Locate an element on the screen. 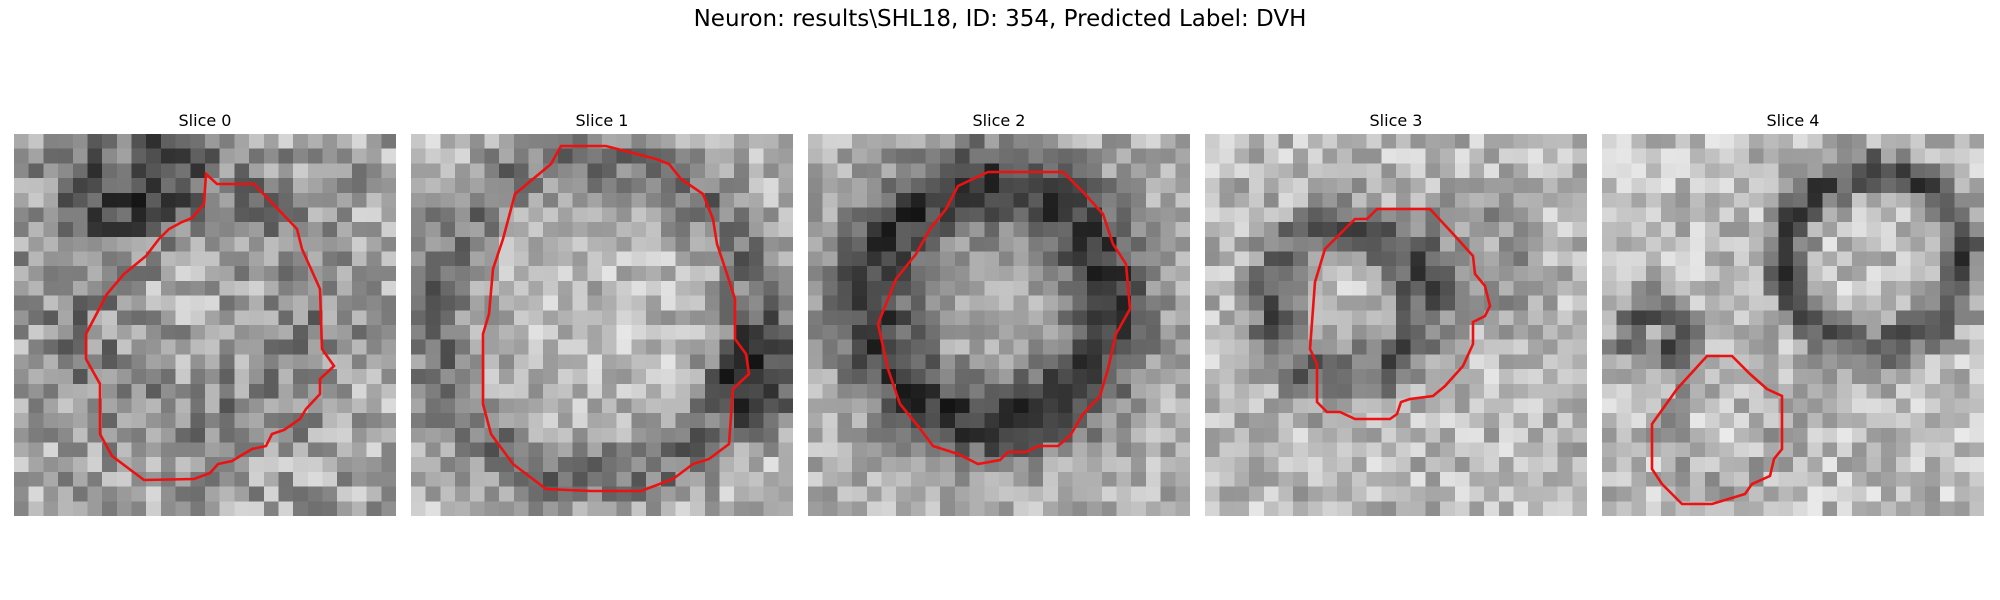  slice-panel-2: Slice 2 is located at coordinates (999, 313).